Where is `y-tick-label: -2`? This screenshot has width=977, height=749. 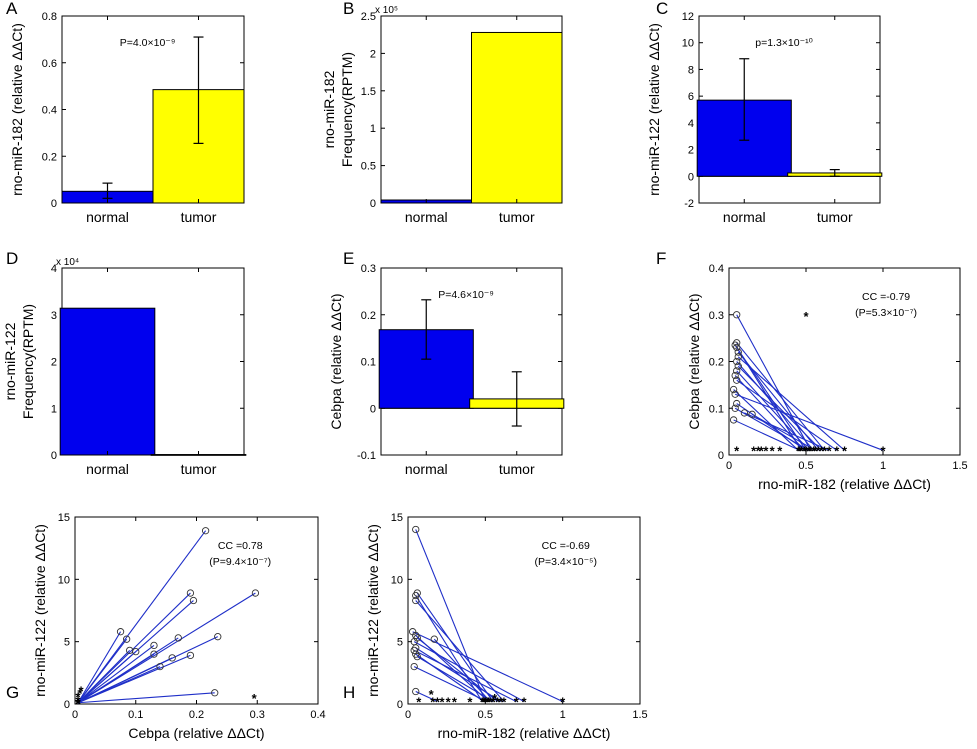
y-tick-label: -2 is located at coordinates (689, 204).